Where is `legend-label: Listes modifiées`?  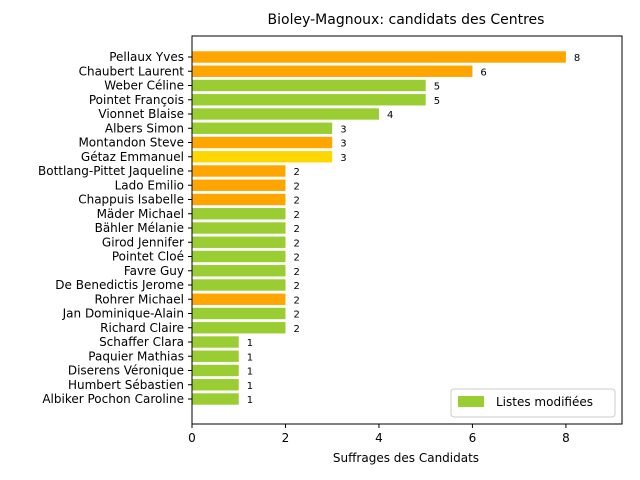
legend-label: Listes modifiées is located at coordinates (544, 402).